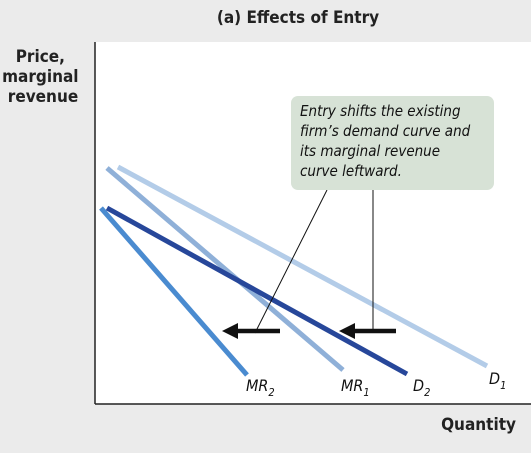  What do you see at coordinates (427, 392) in the screenshot?
I see `label-d2-sub: 2` at bounding box center [427, 392].